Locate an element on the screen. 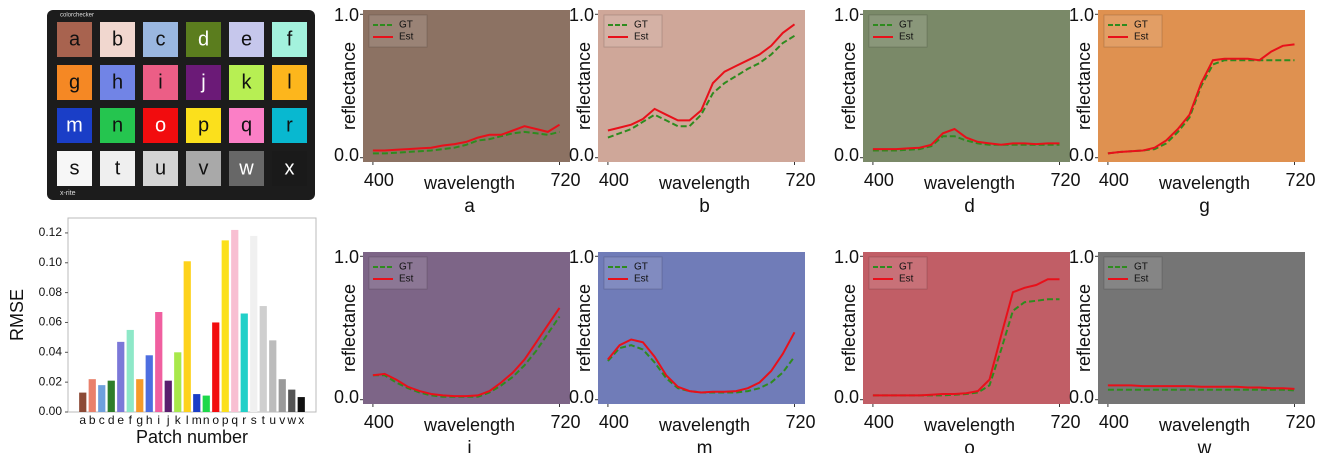 The height and width of the screenshot is (453, 1322). patch-label: q is located at coordinates (246, 125).